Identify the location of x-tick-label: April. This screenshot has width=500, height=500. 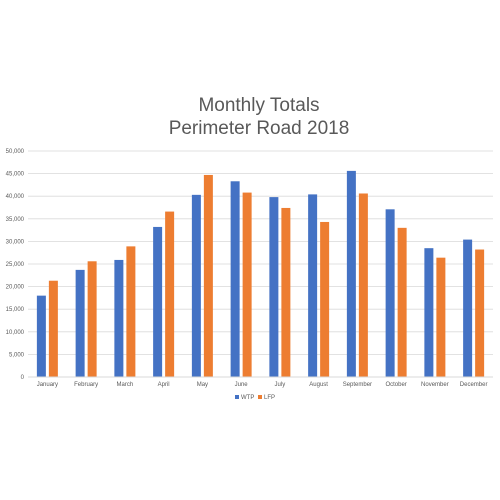
(164, 385).